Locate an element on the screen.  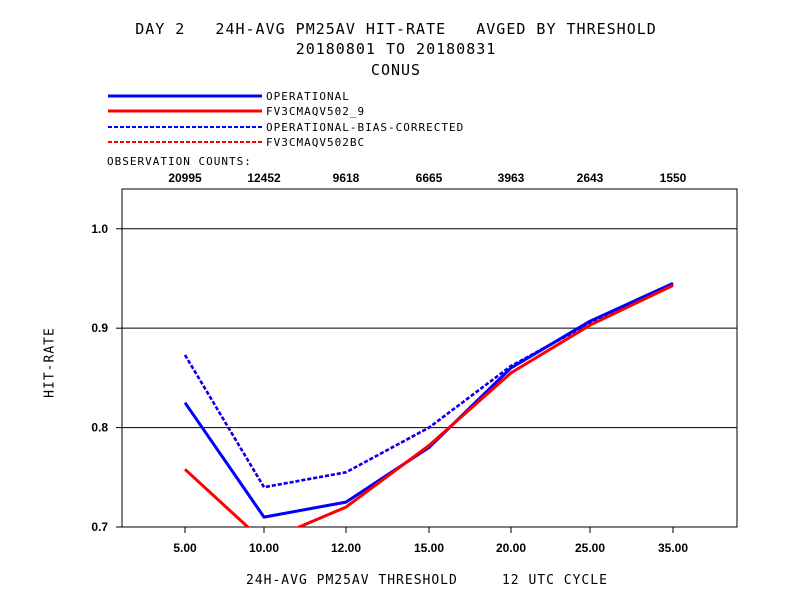
x-tick-label-6: 35.00 is located at coordinates (673, 548).